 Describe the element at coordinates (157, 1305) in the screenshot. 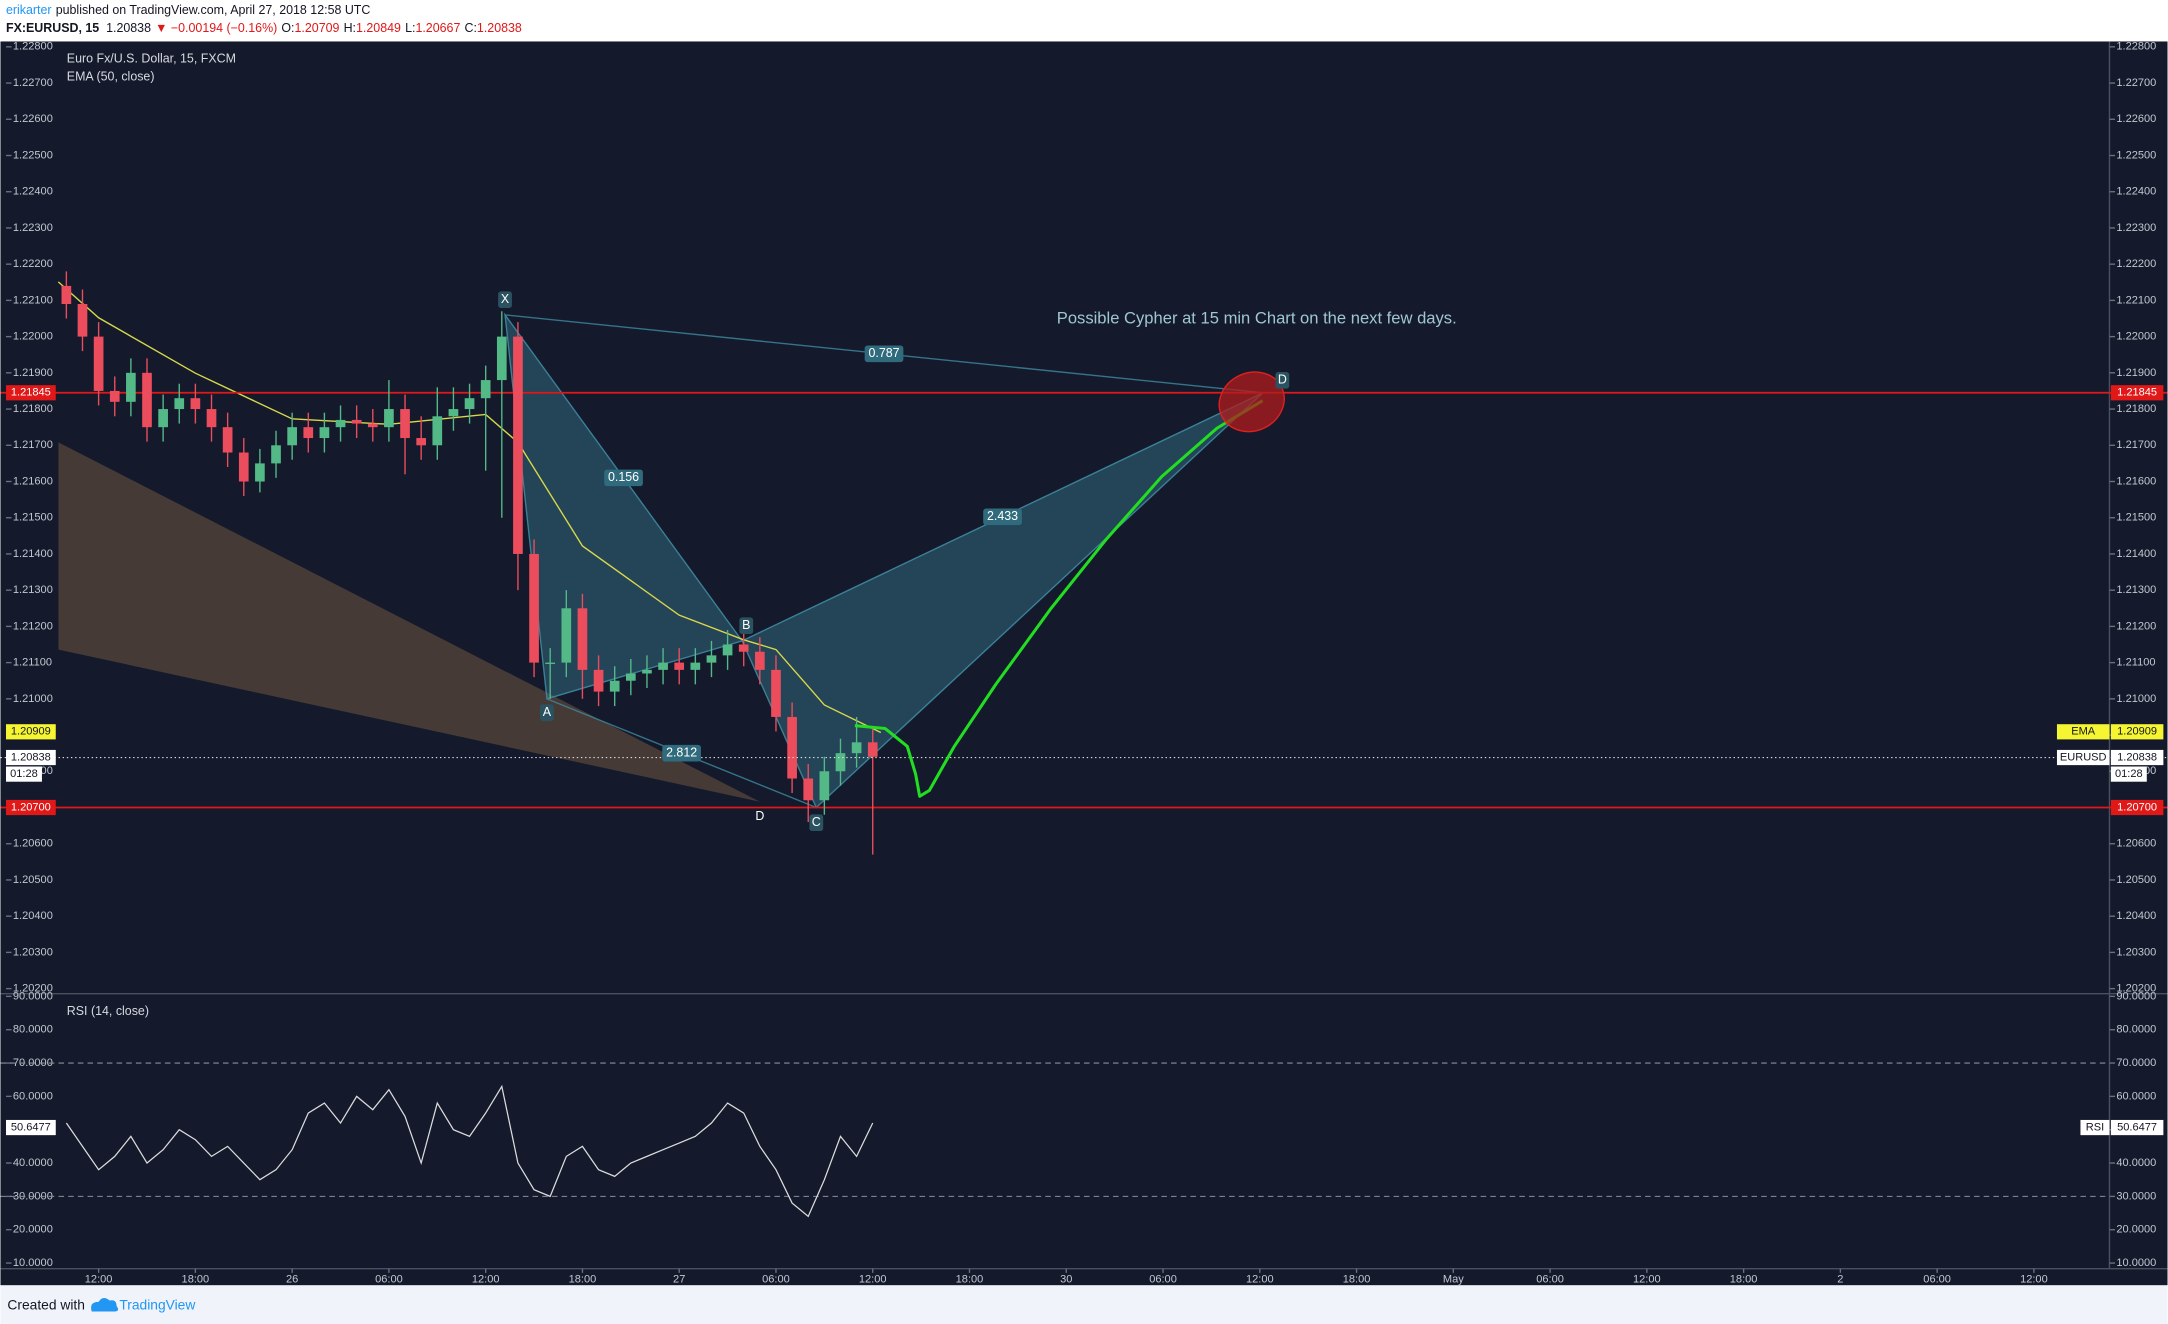

I see `brand-link: TradingView` at that location.